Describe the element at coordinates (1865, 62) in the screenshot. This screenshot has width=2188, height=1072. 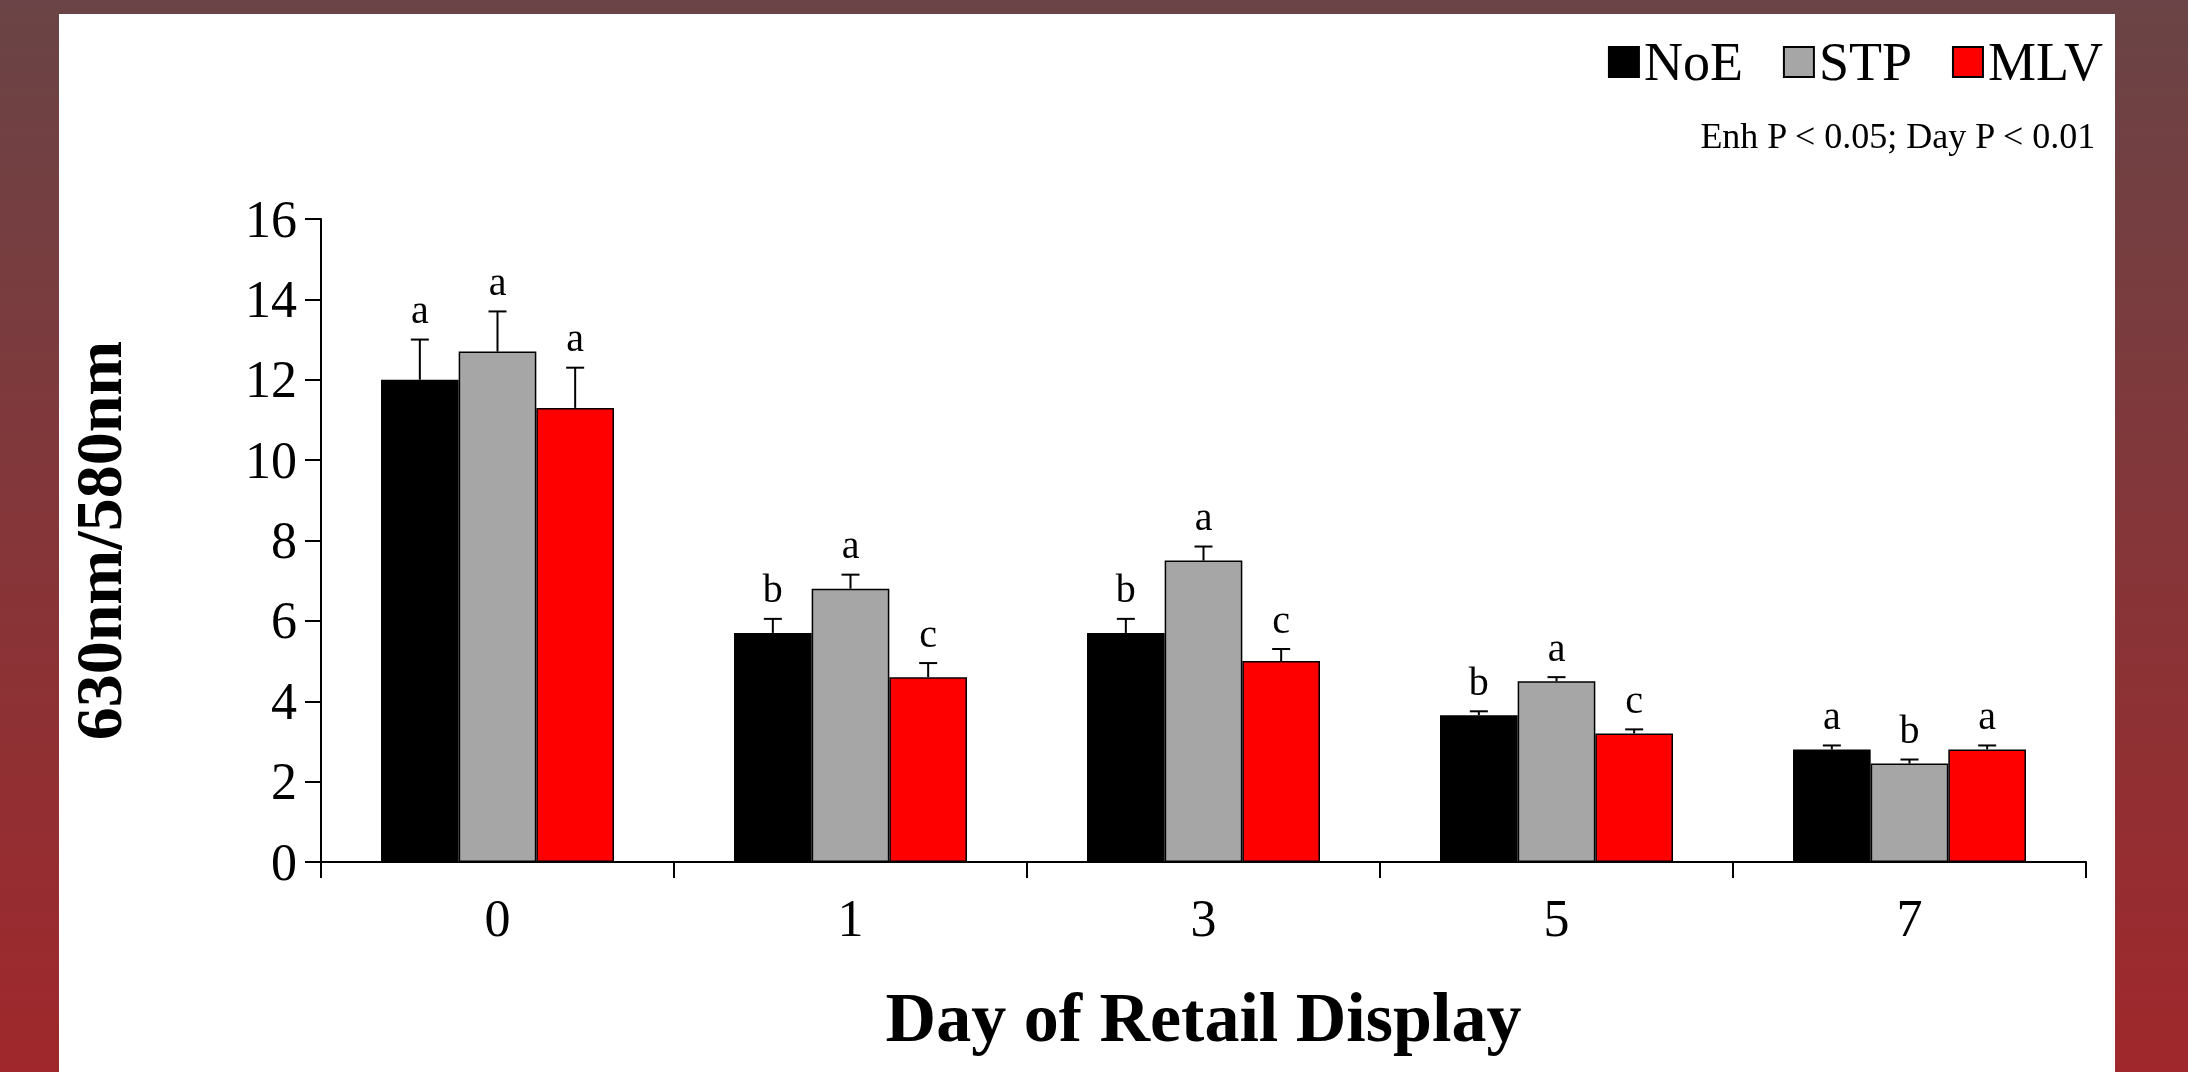
I see `legend-label: STP` at that location.